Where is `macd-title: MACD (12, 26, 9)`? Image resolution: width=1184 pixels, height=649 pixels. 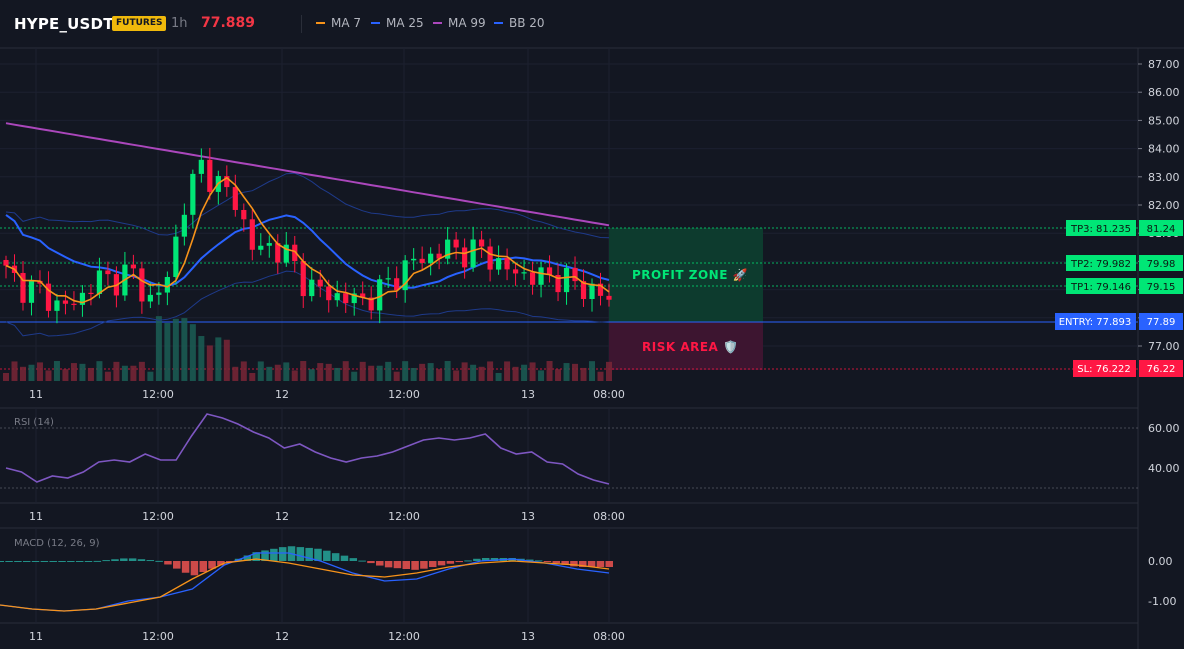 macd-title: MACD (12, 26, 9) is located at coordinates (57, 543).